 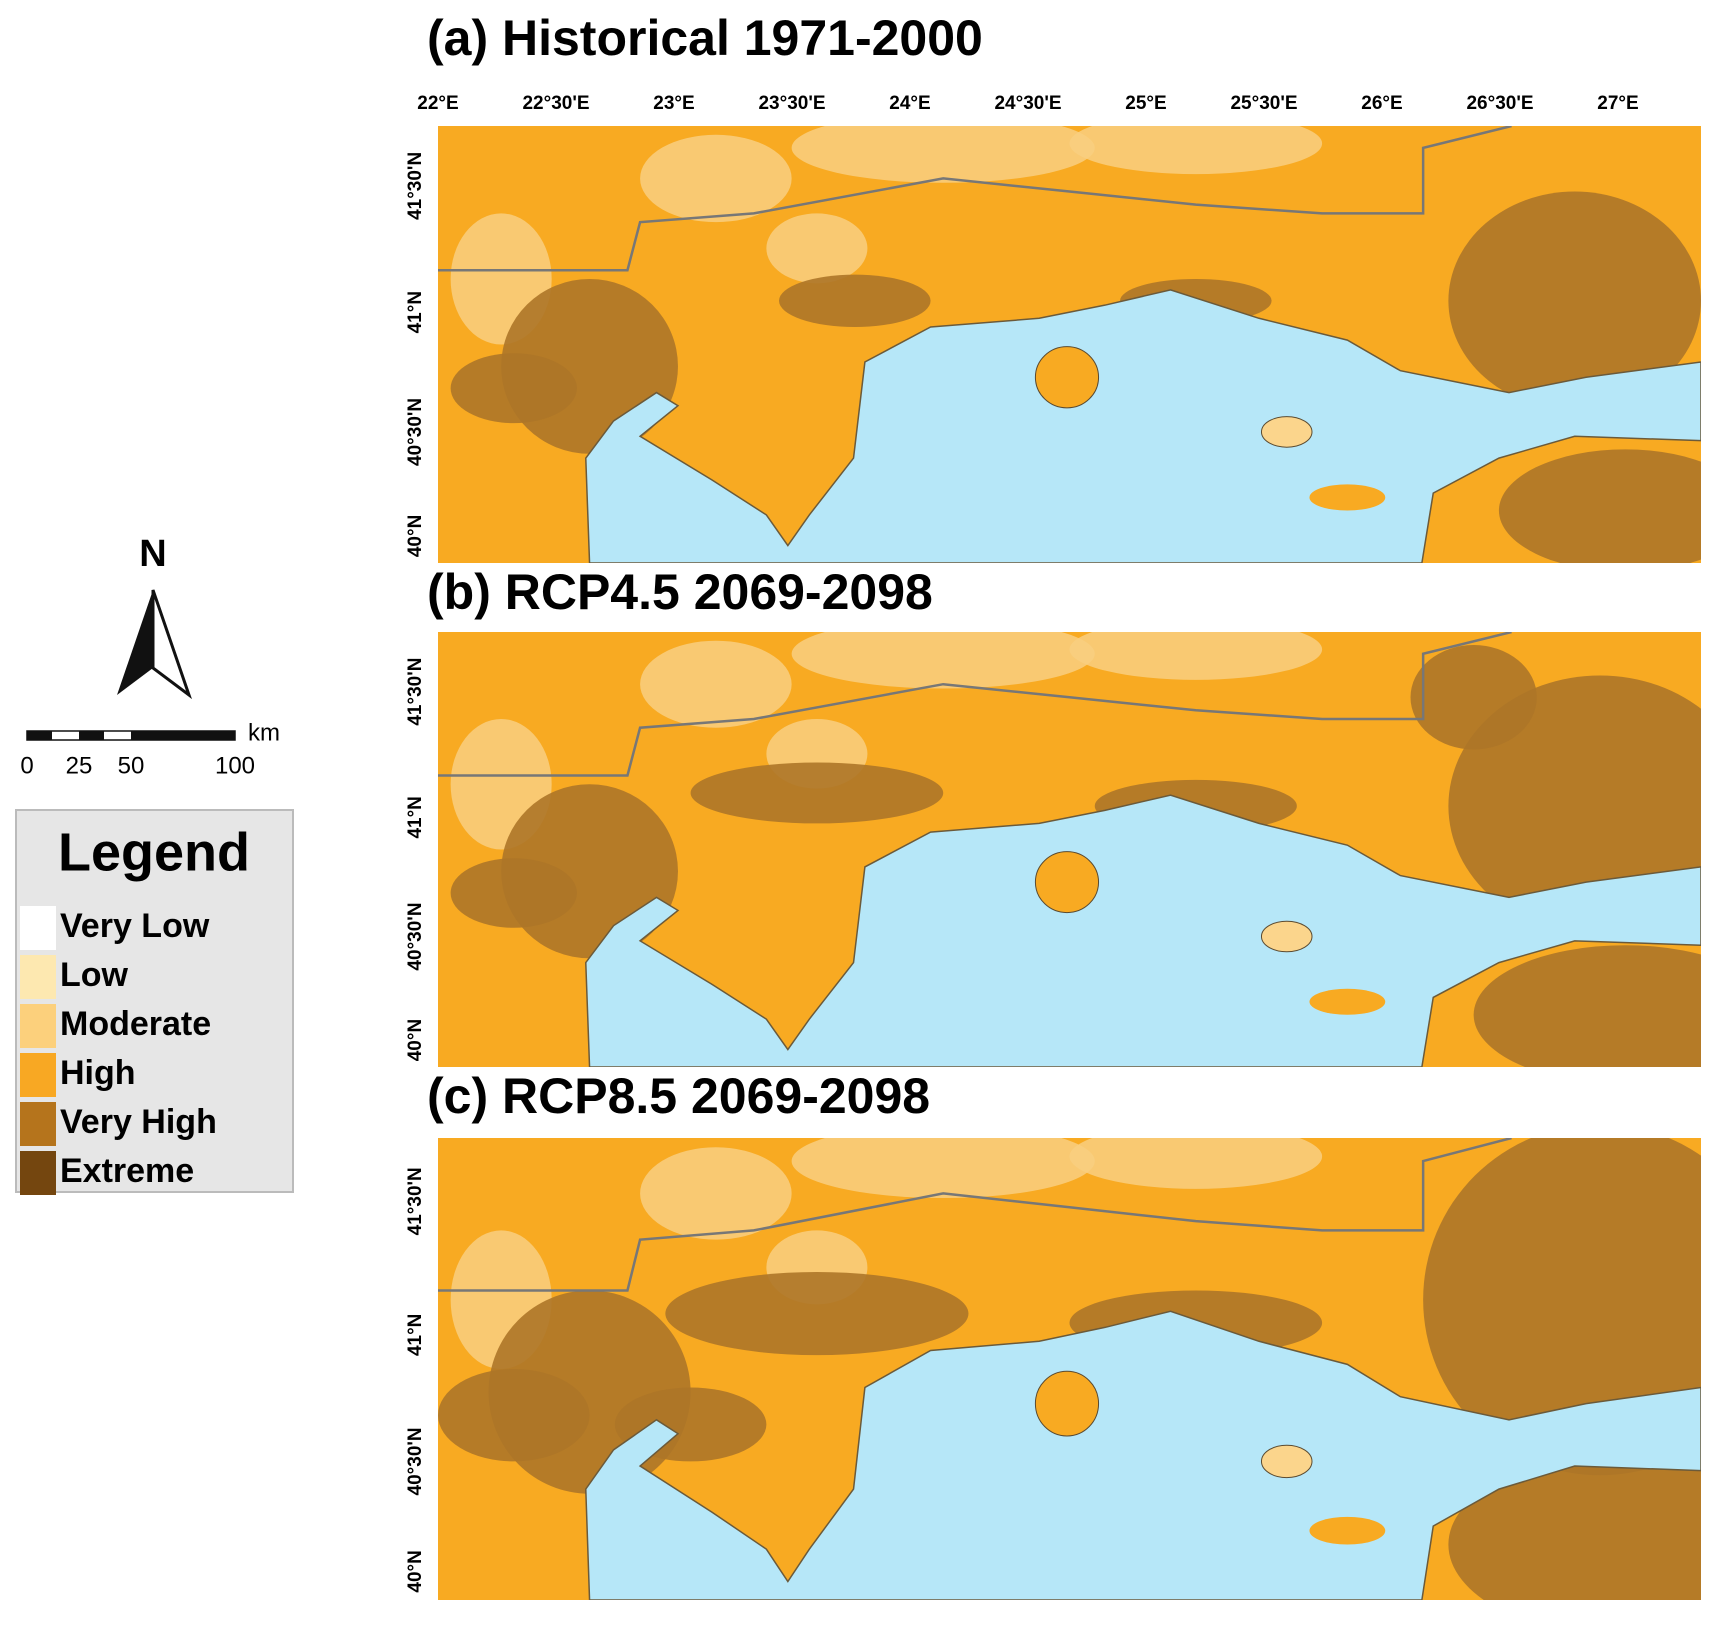 What do you see at coordinates (1381, 103) in the screenshot?
I see `longitude-label: 26°E` at bounding box center [1381, 103].